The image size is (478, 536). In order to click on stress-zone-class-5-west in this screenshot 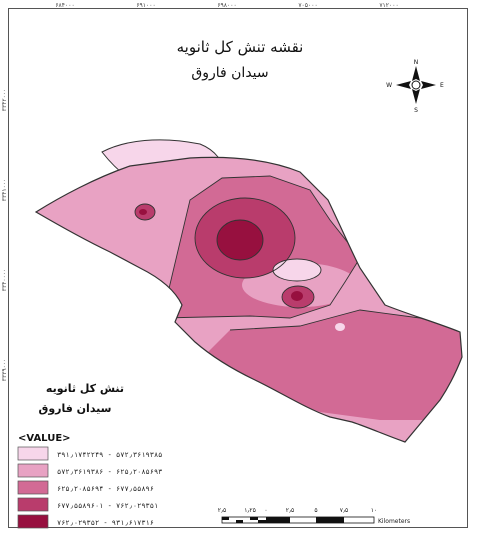, I will do `click(143, 212)`.